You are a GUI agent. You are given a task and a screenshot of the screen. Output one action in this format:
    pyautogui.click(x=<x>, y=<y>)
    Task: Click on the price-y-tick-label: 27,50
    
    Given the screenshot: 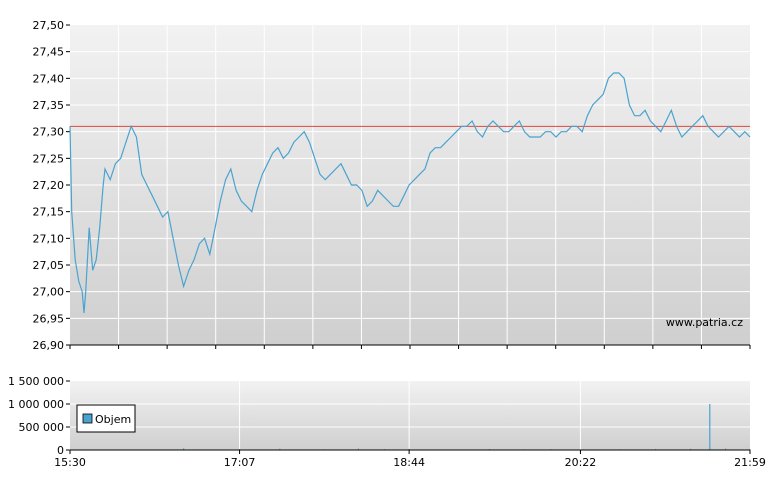 What is the action you would take?
    pyautogui.click(x=49, y=25)
    